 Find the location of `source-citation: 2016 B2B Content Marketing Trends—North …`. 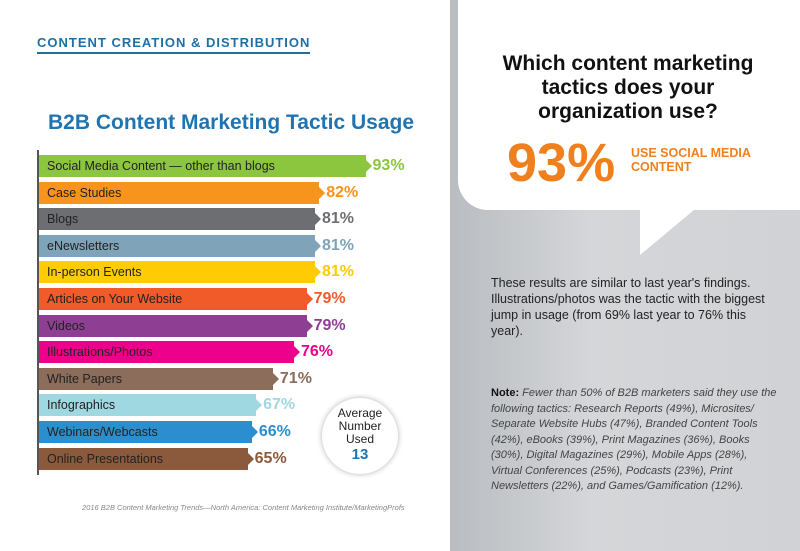

source-citation: 2016 B2B Content Marketing Trends—North … is located at coordinates (243, 507).